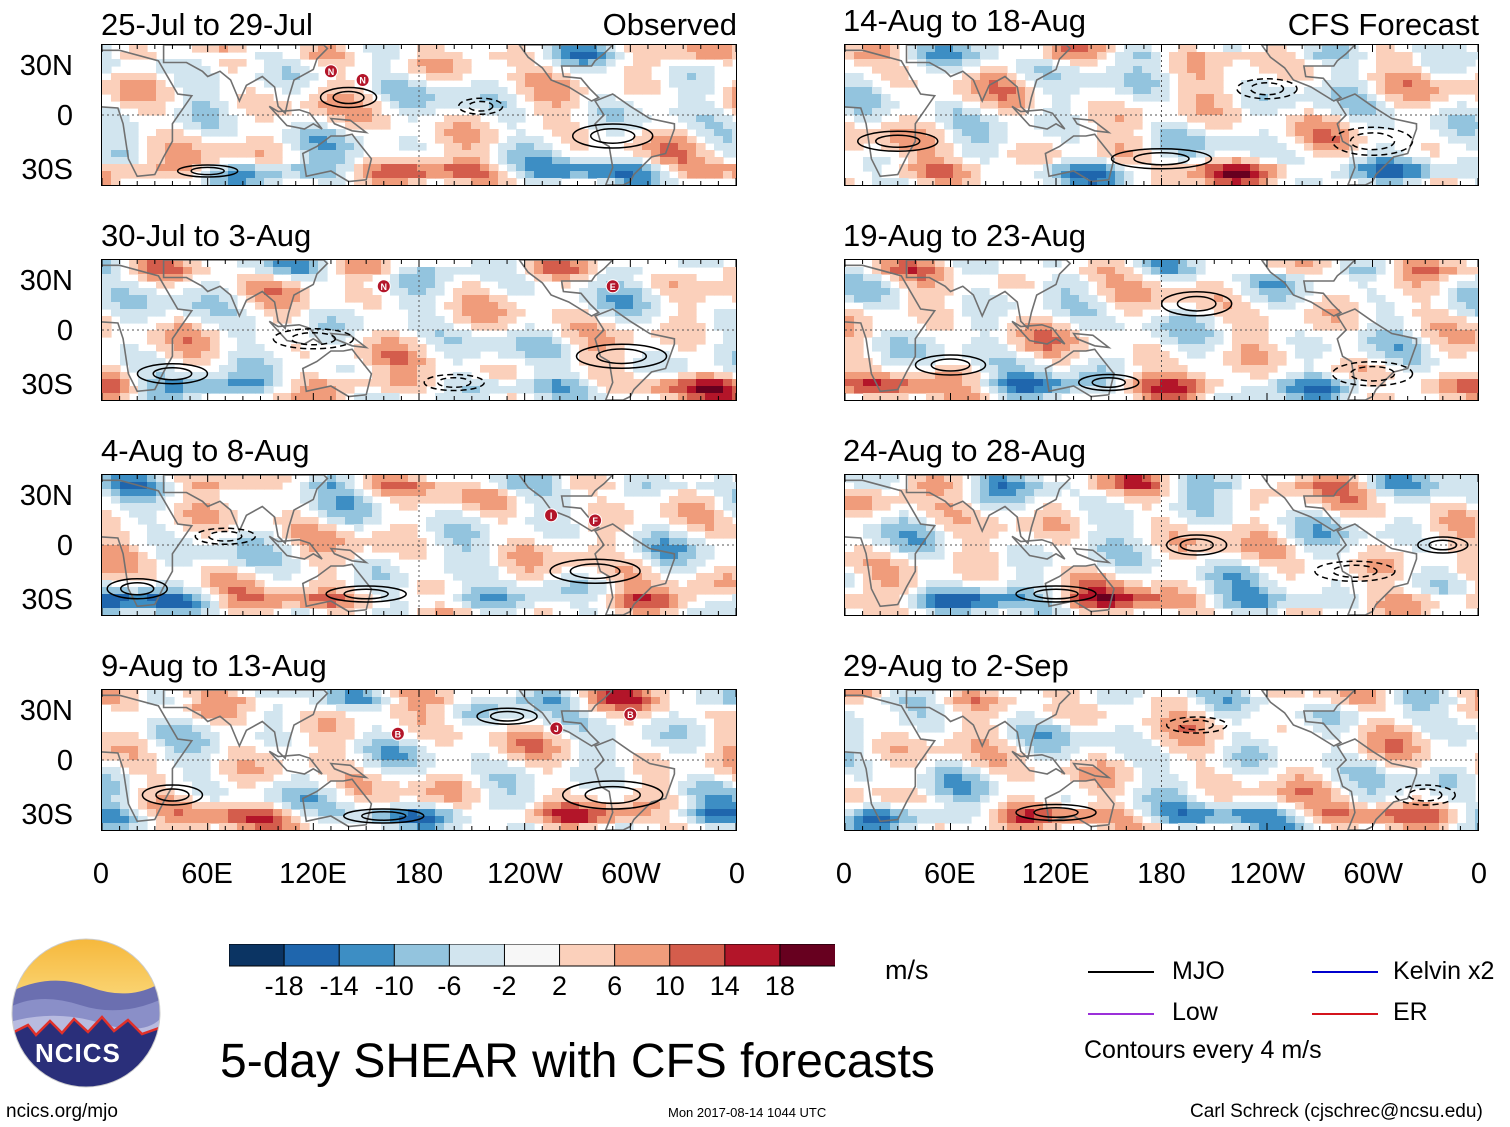 This screenshot has width=1510, height=1127. I want to click on ncics-logo, so click(86, 1013).